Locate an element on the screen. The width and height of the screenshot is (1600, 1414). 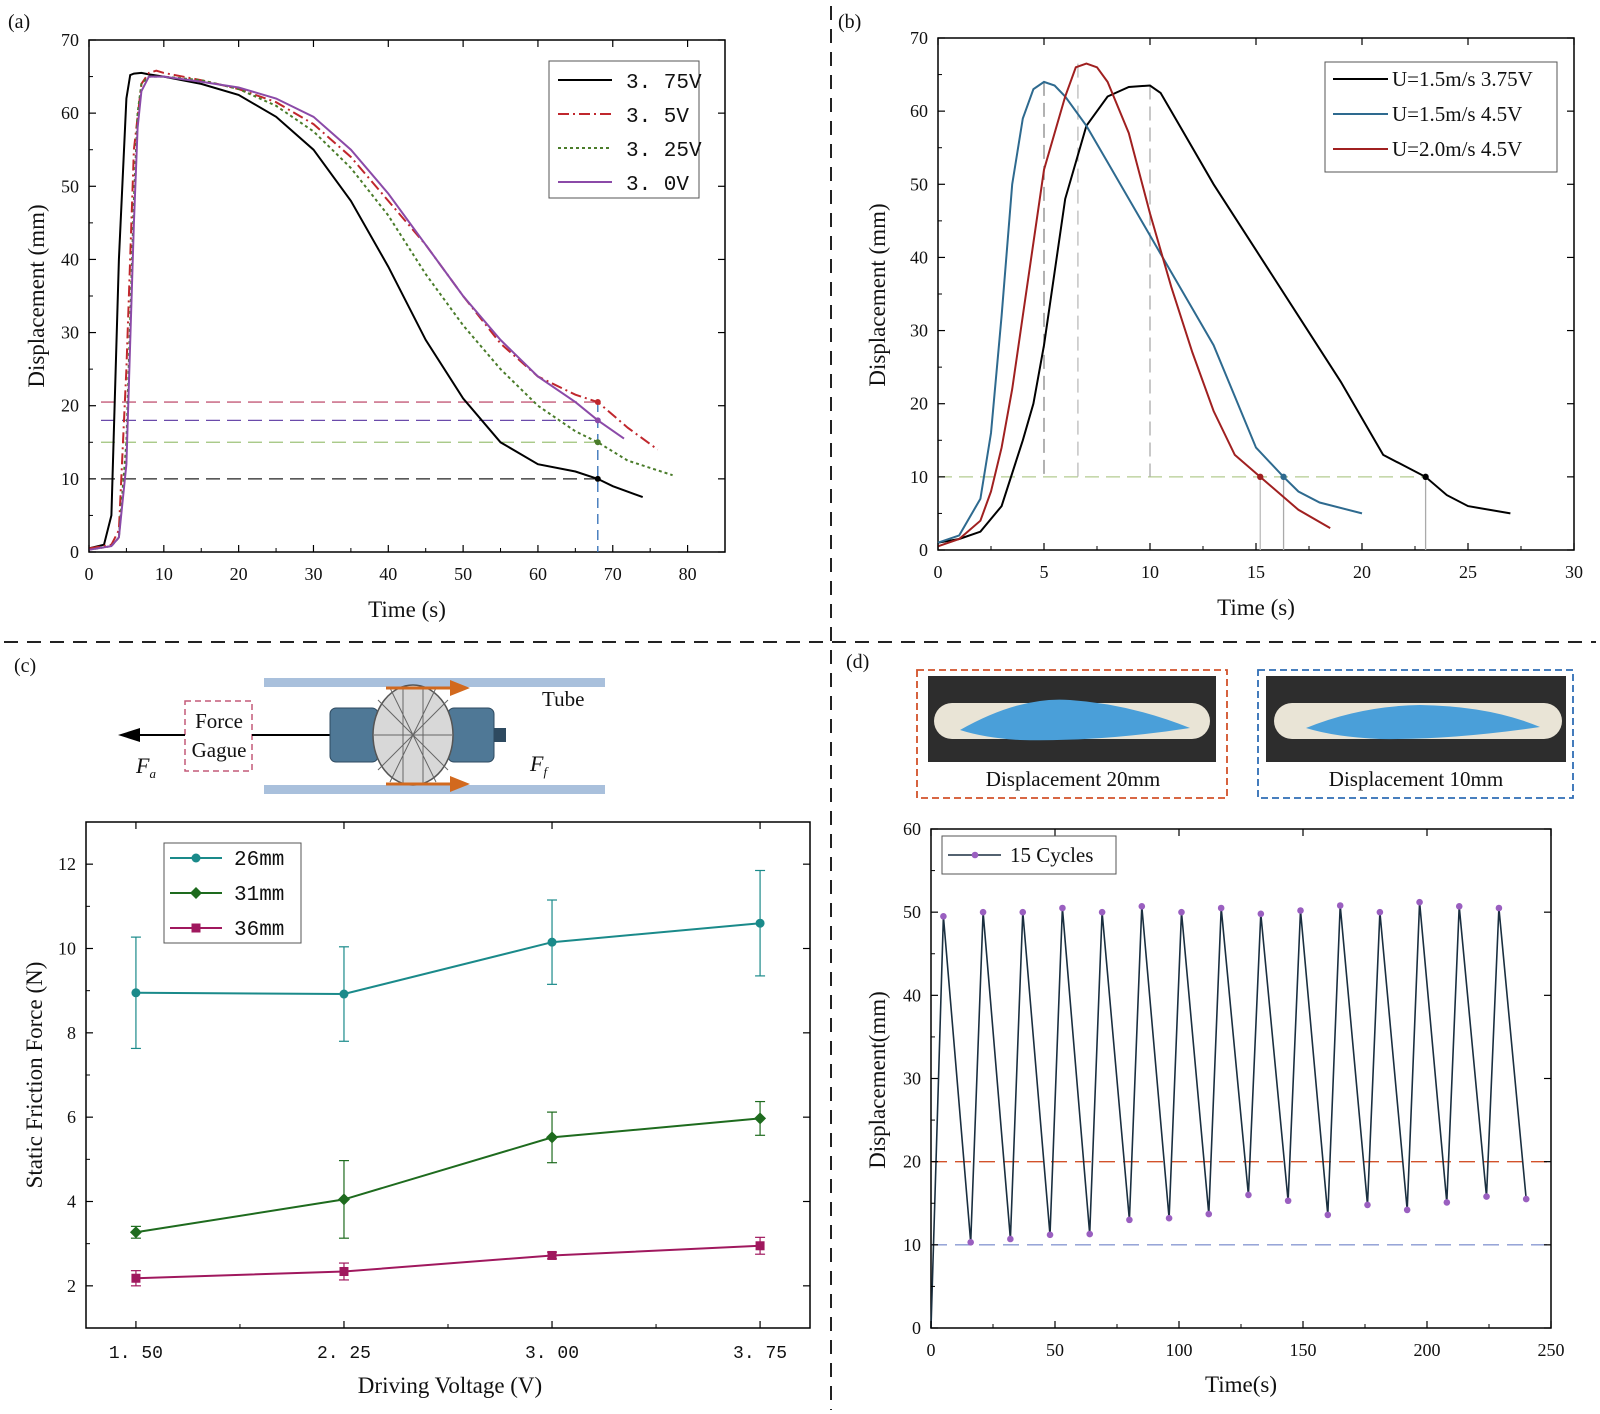
x-axis-label-c: Driving Voltage (V) is located at coordinates (450, 1385).